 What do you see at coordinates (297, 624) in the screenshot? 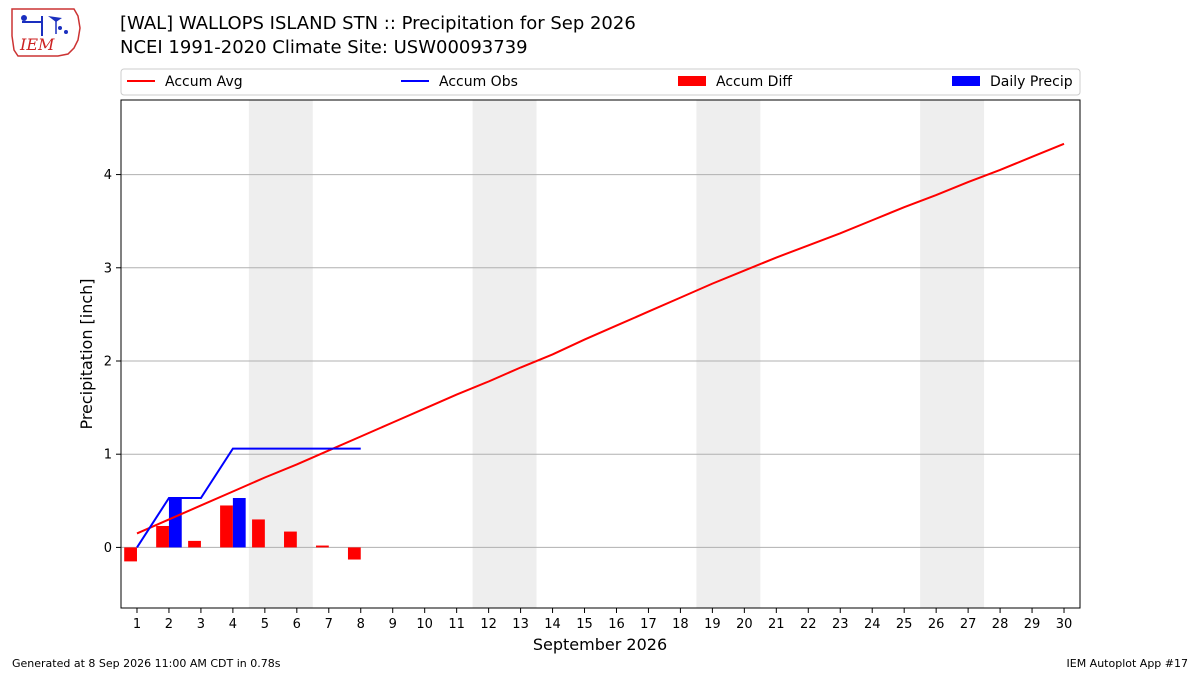
I see `x-tick-label: 6` at bounding box center [297, 624].